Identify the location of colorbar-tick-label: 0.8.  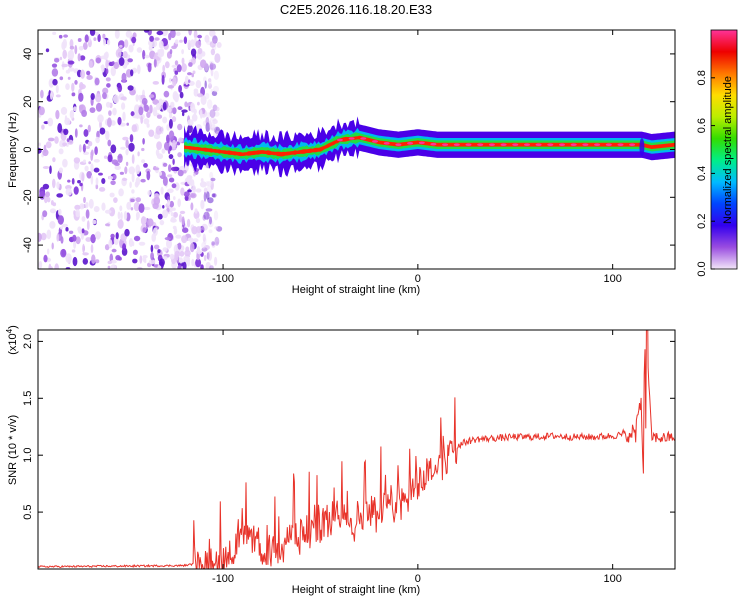
(702, 77).